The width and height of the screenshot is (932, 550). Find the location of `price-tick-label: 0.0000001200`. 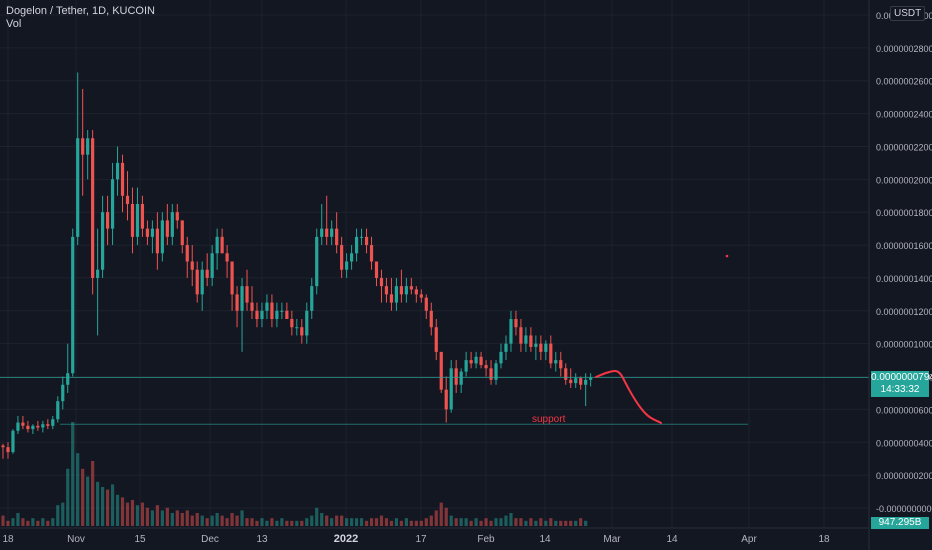

price-tick-label: 0.0000001200 is located at coordinates (904, 312).